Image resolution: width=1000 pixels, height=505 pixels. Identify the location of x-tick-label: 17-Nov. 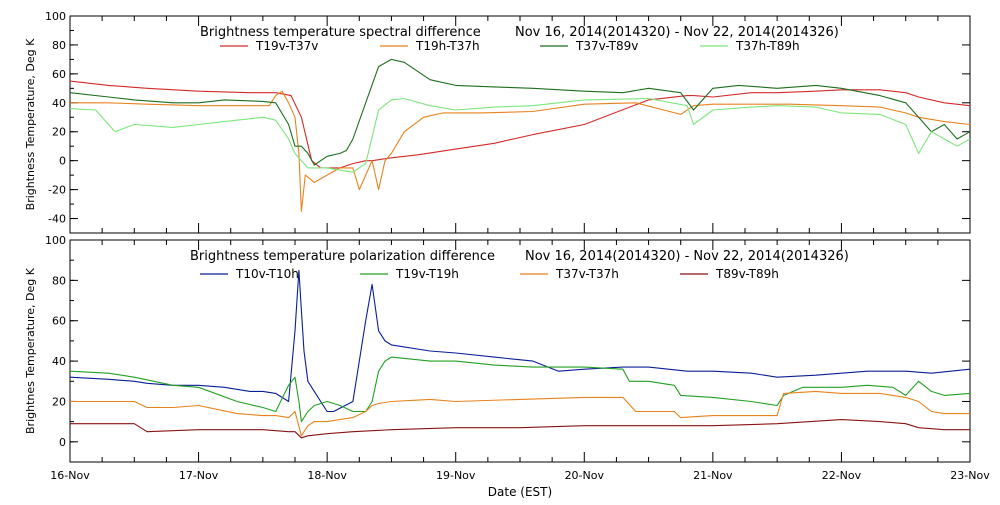
(199, 475).